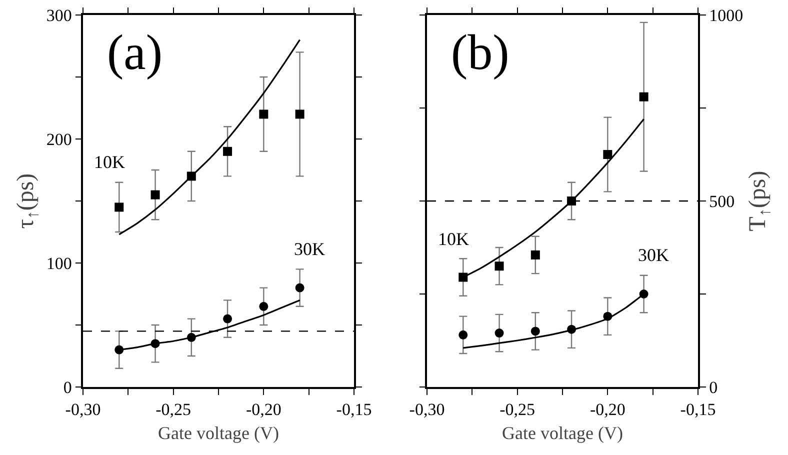  What do you see at coordinates (713, 387) in the screenshot?
I see `y2-tick-label: 0` at bounding box center [713, 387].